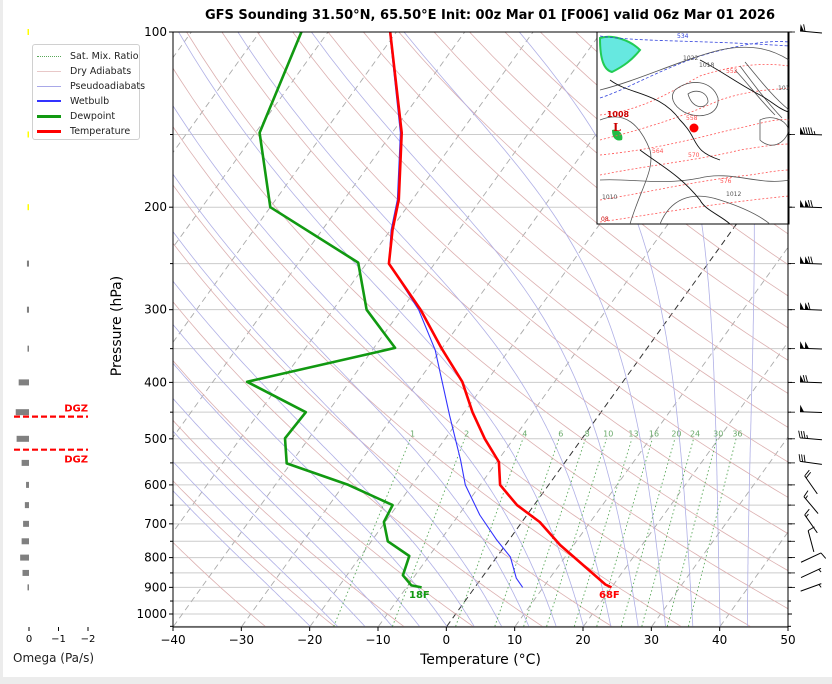 The image size is (832, 684). What do you see at coordinates (633, 434) in the screenshot?
I see `mixing-ratio-label: 13` at bounding box center [633, 434].